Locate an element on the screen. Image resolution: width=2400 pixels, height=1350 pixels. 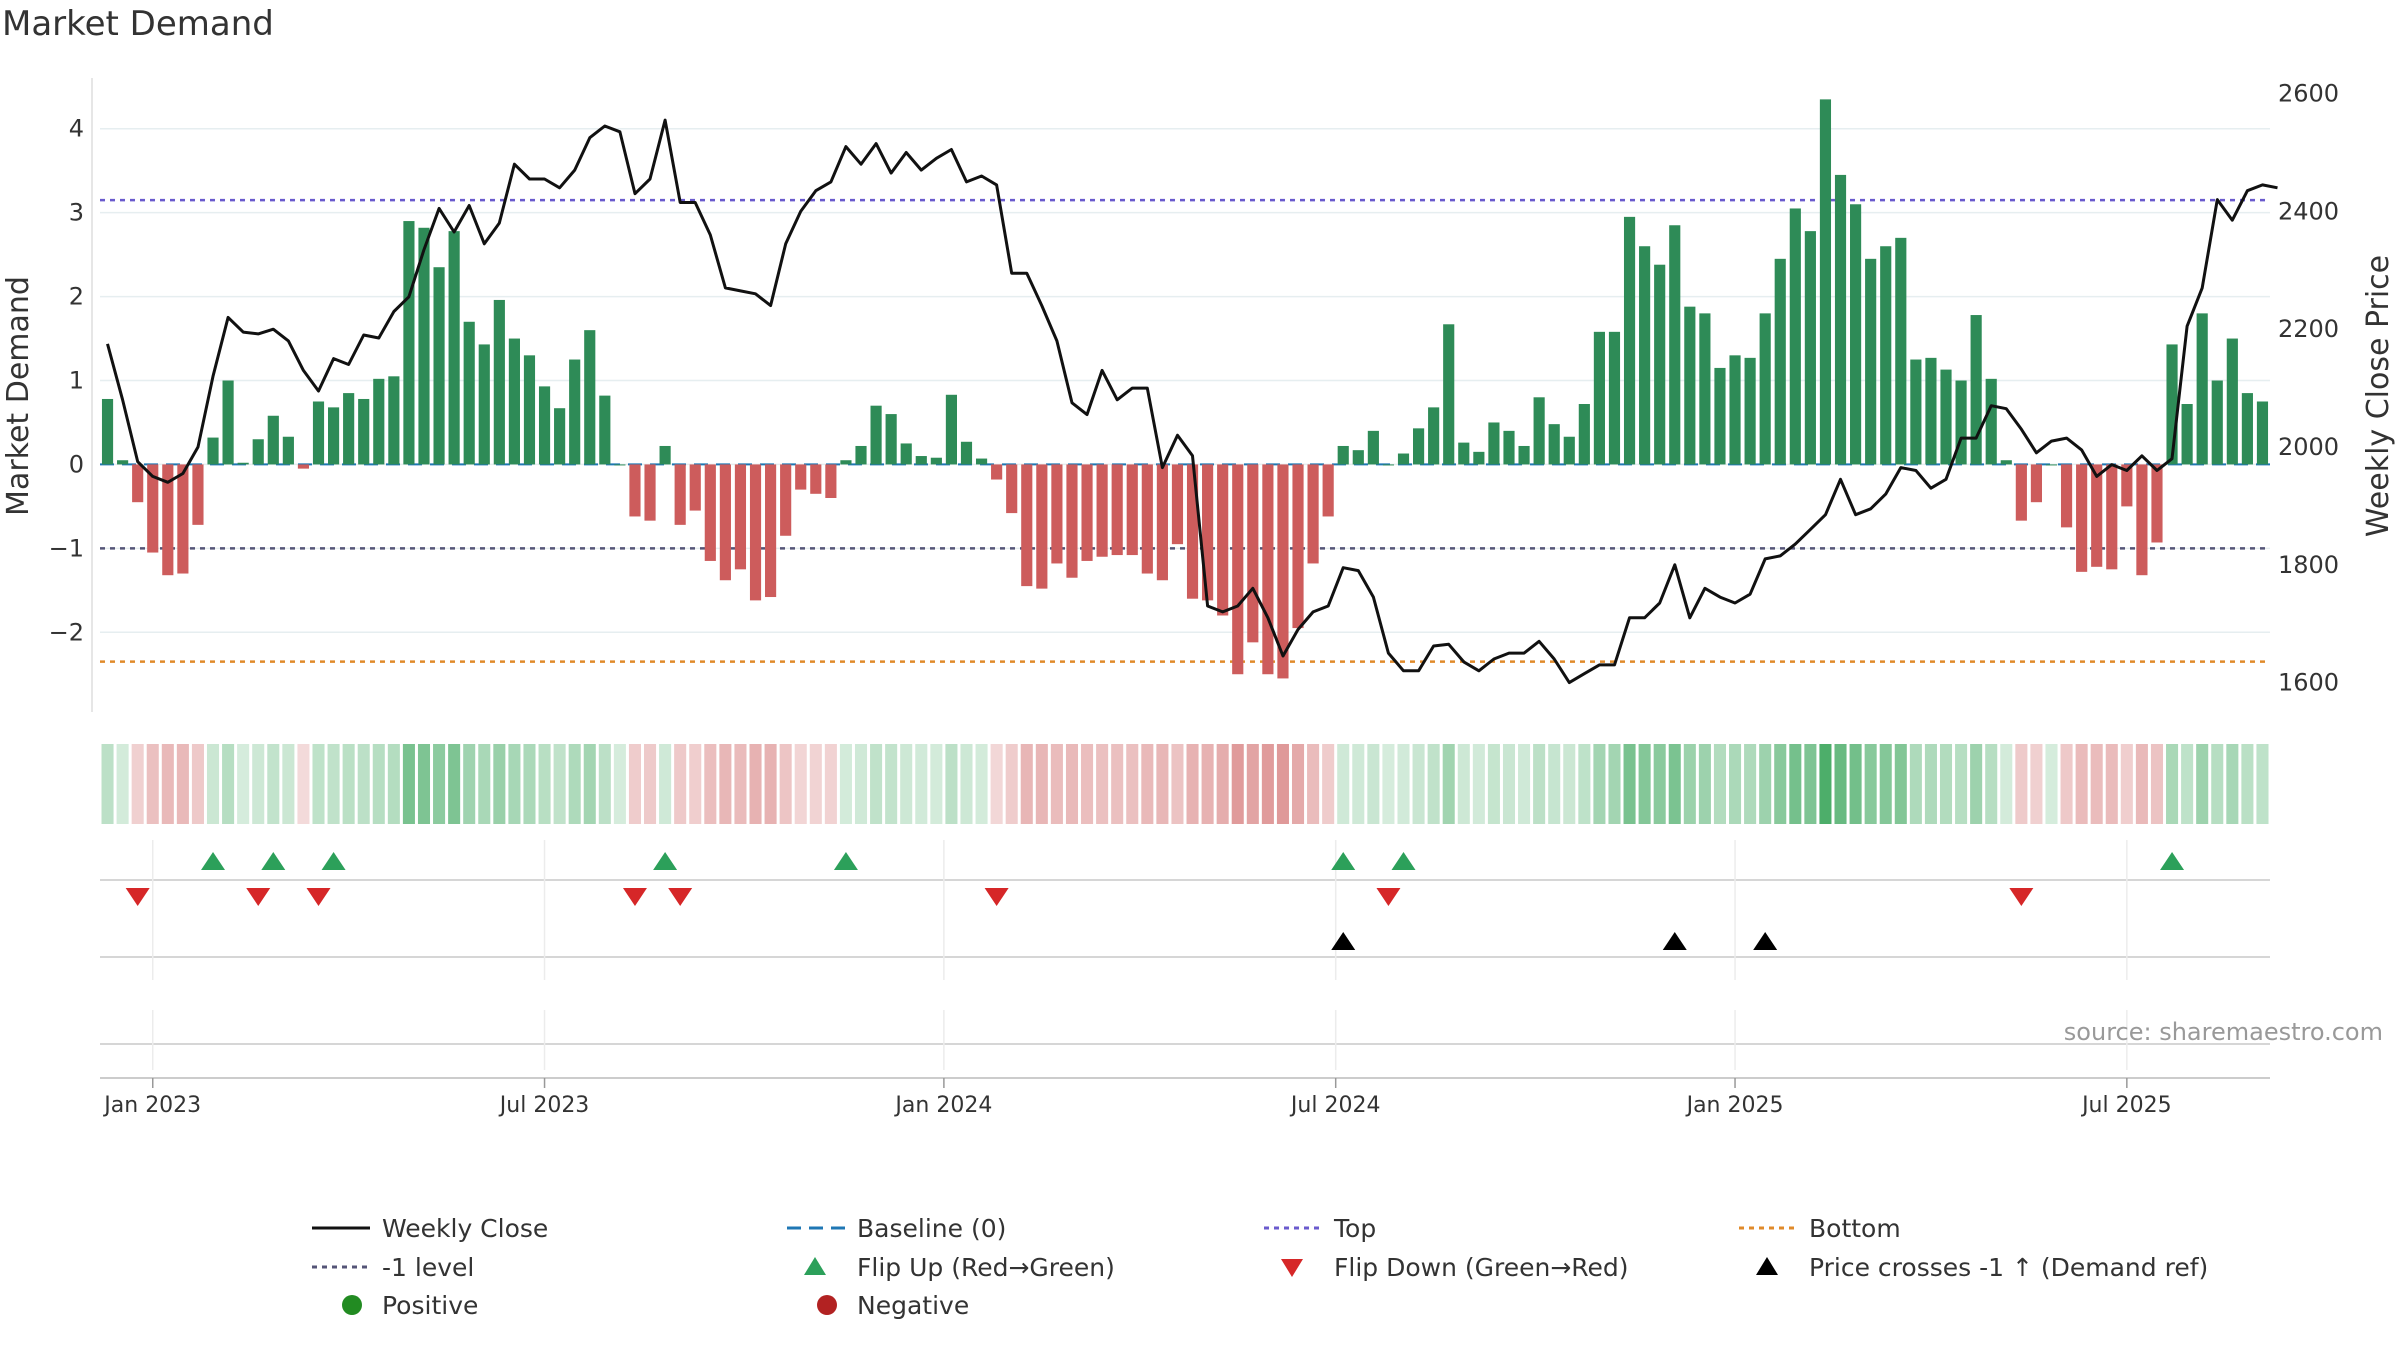
y2-tick-label: 2200 is located at coordinates (2308, 329).